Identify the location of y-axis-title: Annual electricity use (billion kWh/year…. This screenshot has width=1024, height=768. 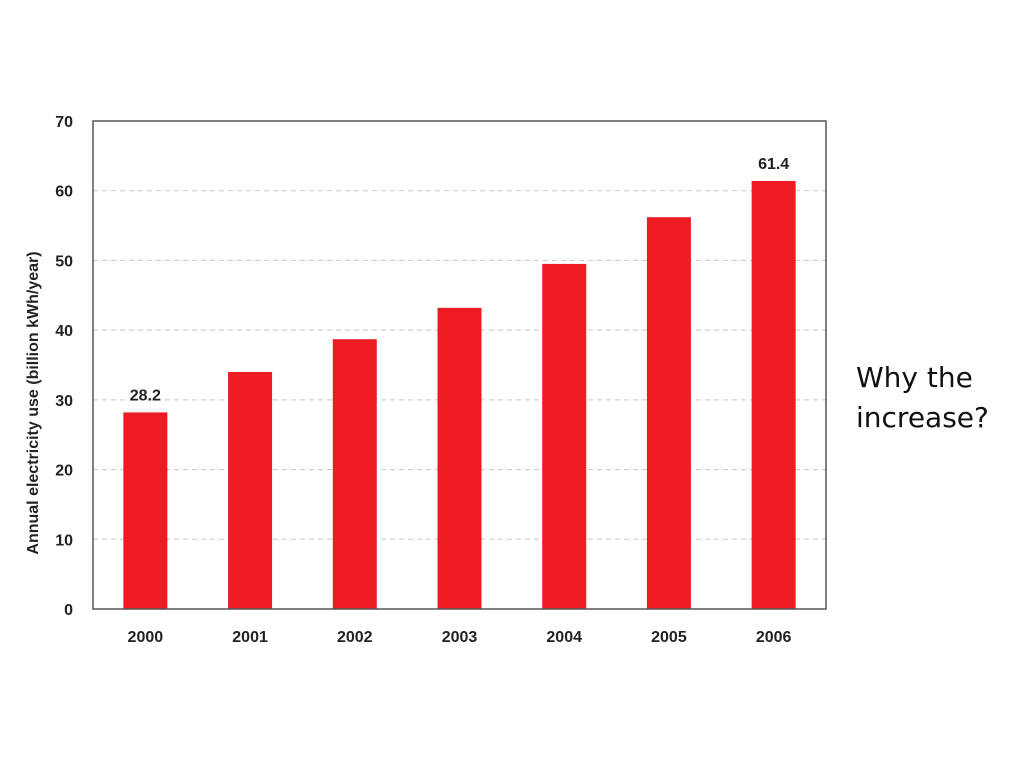
(33, 402).